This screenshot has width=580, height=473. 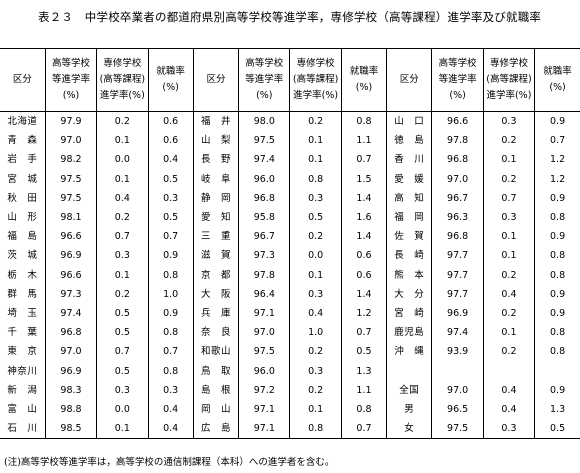 What do you see at coordinates (215, 314) in the screenshot?
I see `region-name: 兵 庫` at bounding box center [215, 314].